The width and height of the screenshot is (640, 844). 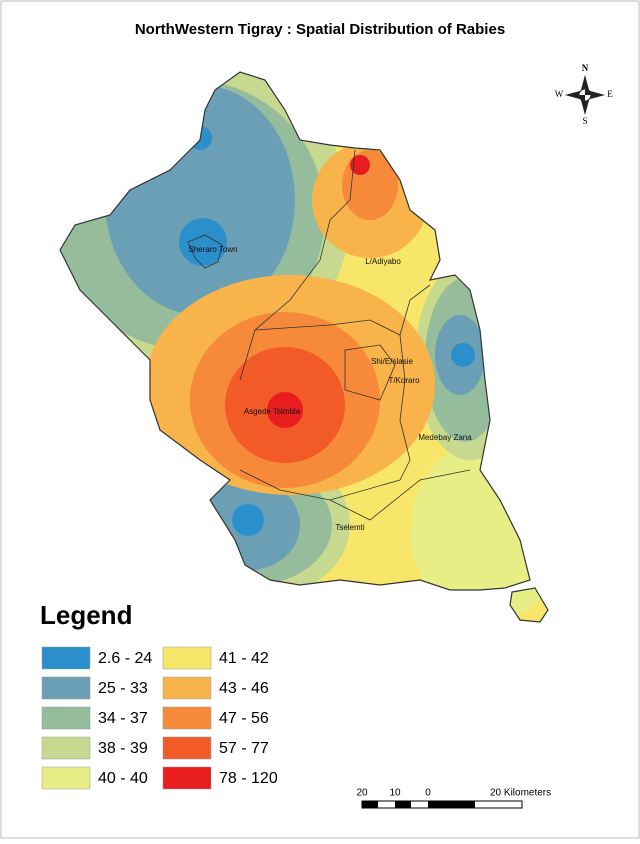 What do you see at coordinates (125, 658) in the screenshot?
I see `legend-label: 2.6 - 24` at bounding box center [125, 658].